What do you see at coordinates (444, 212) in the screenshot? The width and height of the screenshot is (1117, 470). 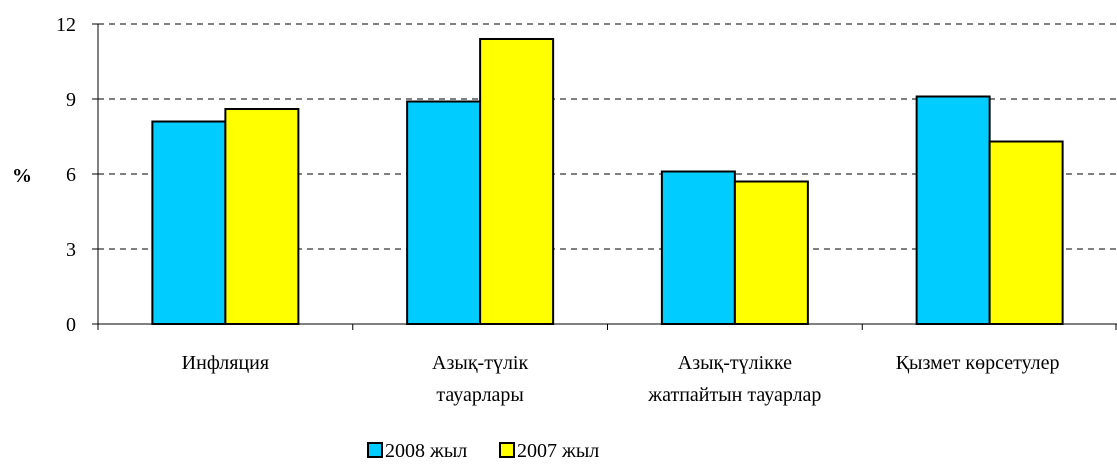 I see `bar-2008-жыл-1` at bounding box center [444, 212].